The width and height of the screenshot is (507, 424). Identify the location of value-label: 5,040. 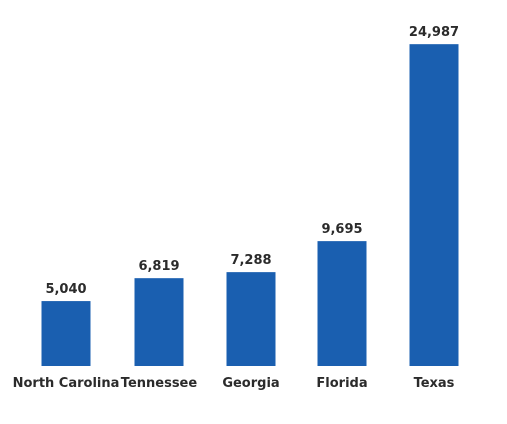
(65, 289).